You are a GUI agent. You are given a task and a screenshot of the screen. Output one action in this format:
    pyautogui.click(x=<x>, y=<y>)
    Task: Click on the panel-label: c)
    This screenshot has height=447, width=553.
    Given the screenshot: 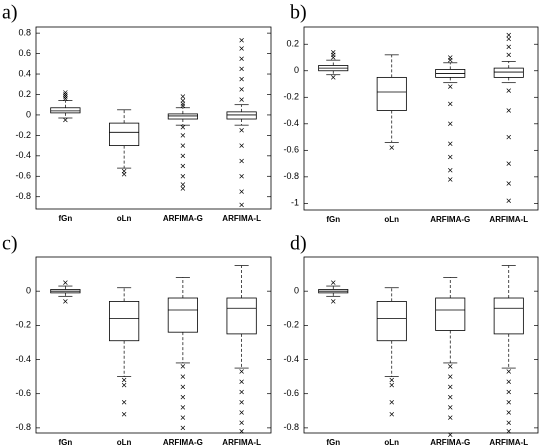 What is the action you would take?
    pyautogui.click(x=10, y=244)
    